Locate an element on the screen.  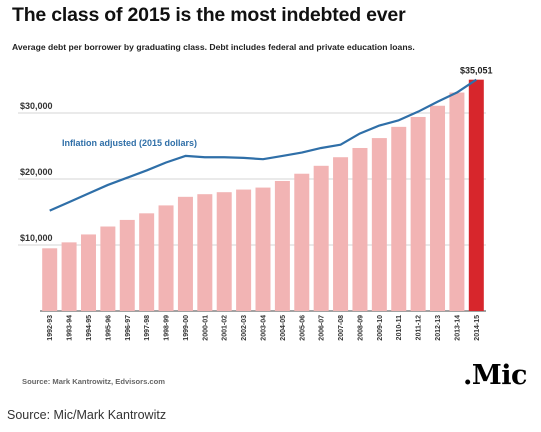
x-tick-label: 1996-97 is located at coordinates (128, 328).